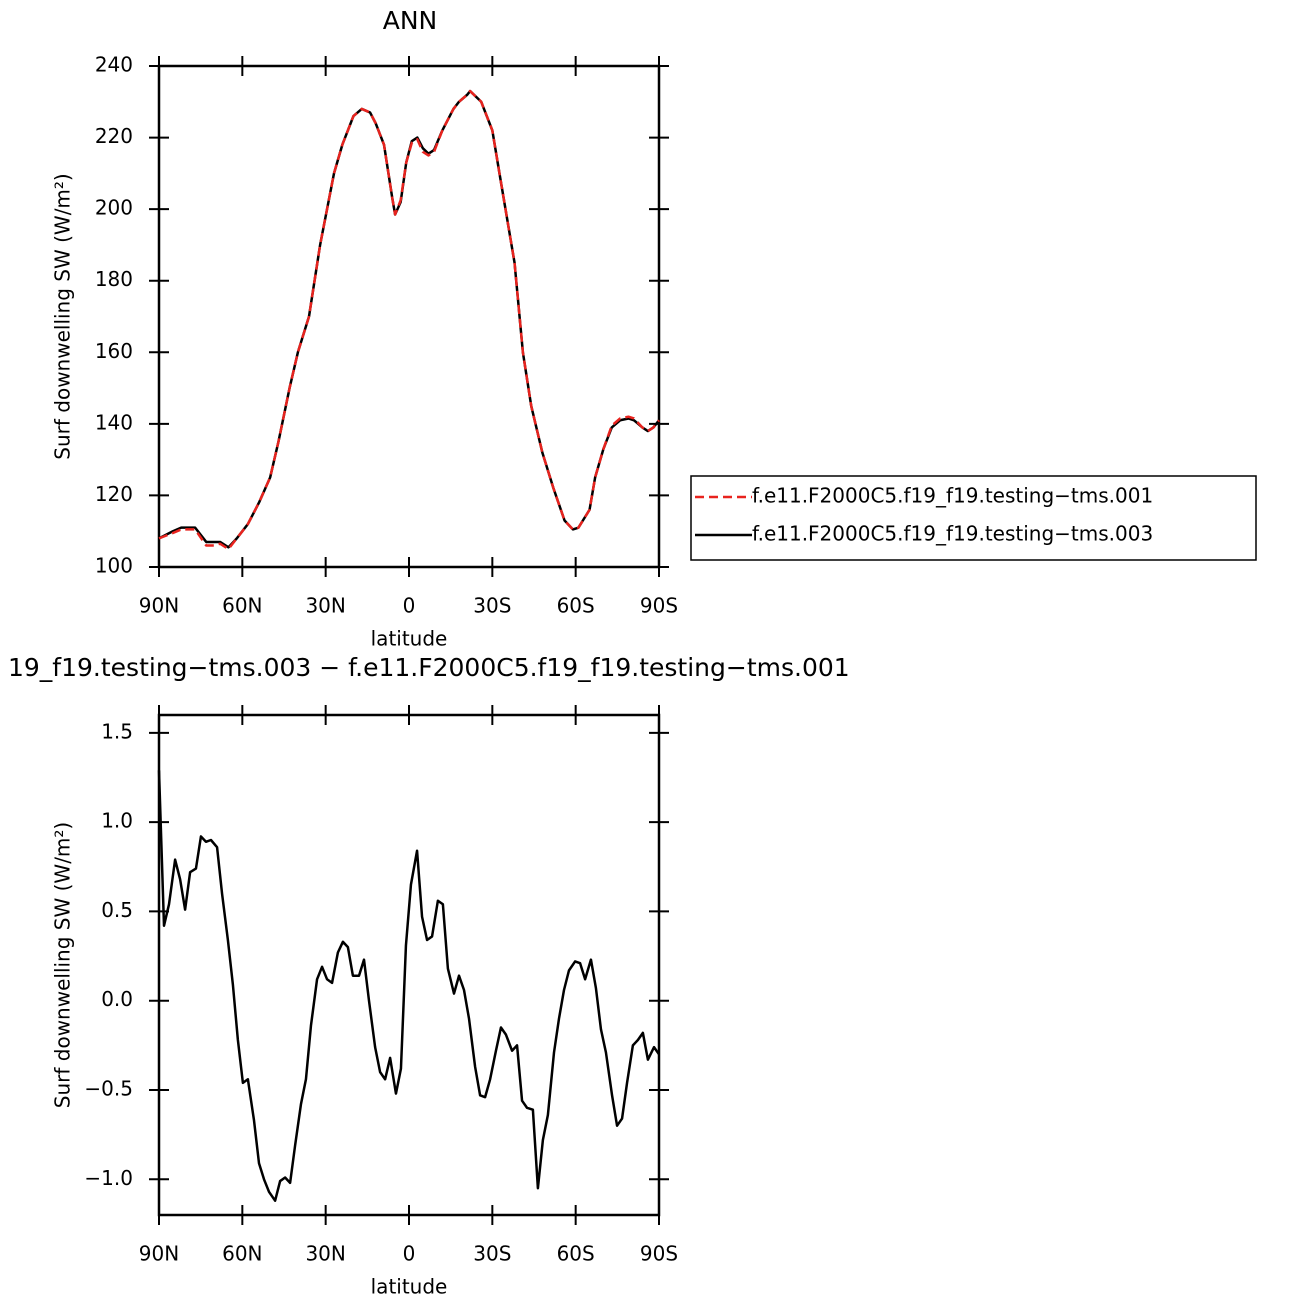  What do you see at coordinates (952, 534) in the screenshot?
I see `legend-label: f.e11.F2000C5.f19_f19.testing−tms.003` at bounding box center [952, 534].